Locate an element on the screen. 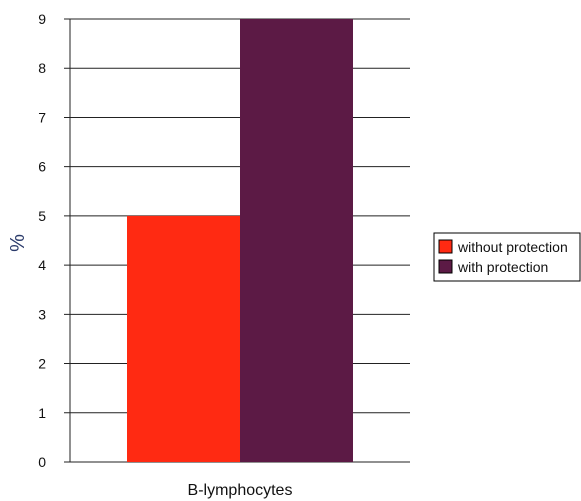 This screenshot has width=581, height=501. y-tick-label: 7 is located at coordinates (42, 117).